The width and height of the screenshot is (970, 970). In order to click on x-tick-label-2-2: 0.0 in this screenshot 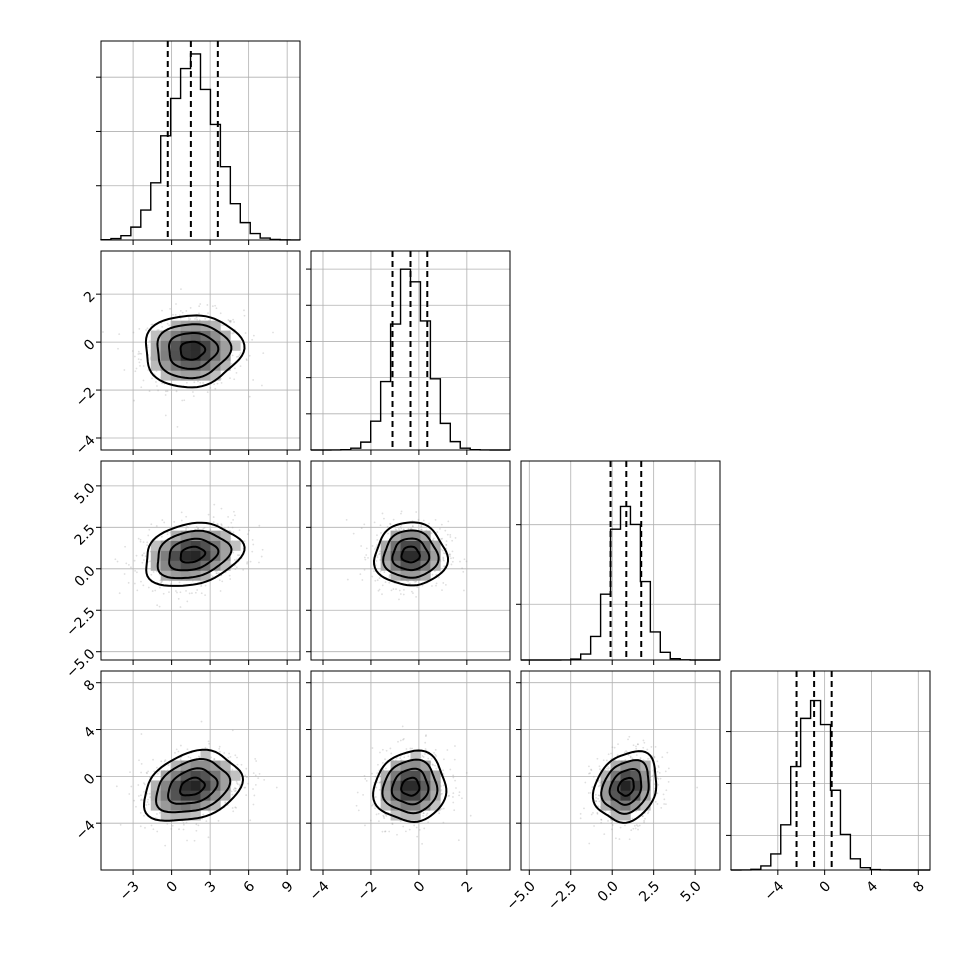, I will do `click(608, 891)`.